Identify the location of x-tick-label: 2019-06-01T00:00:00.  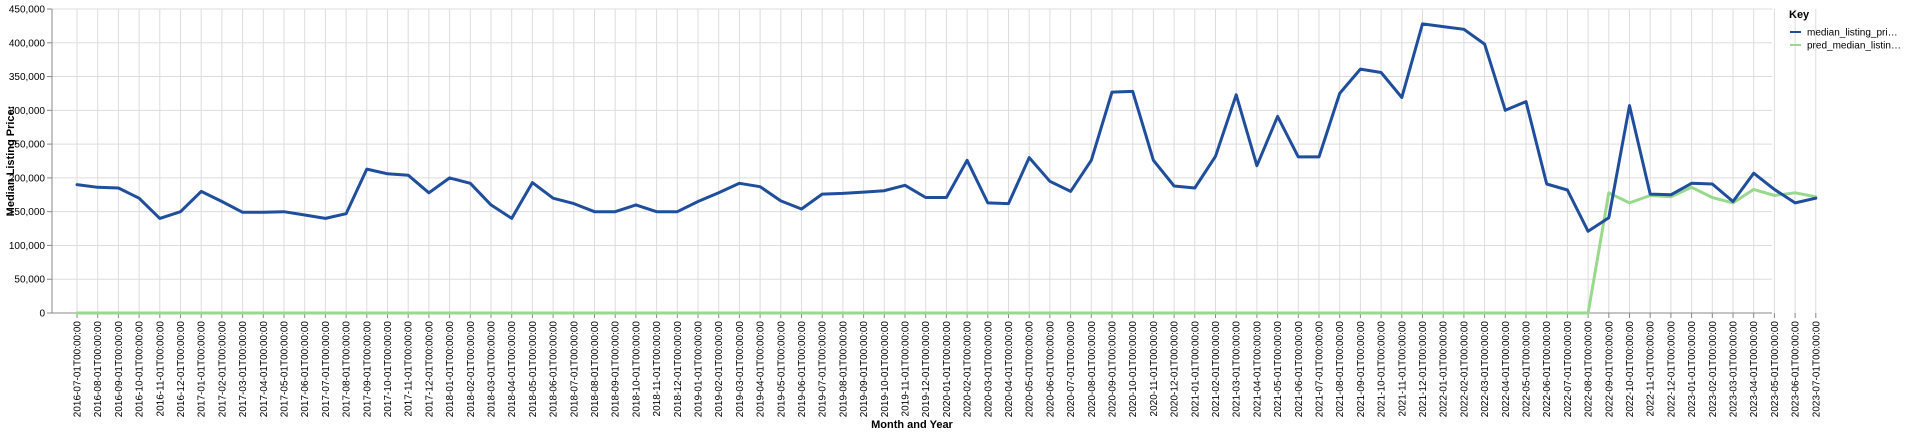
(802, 369).